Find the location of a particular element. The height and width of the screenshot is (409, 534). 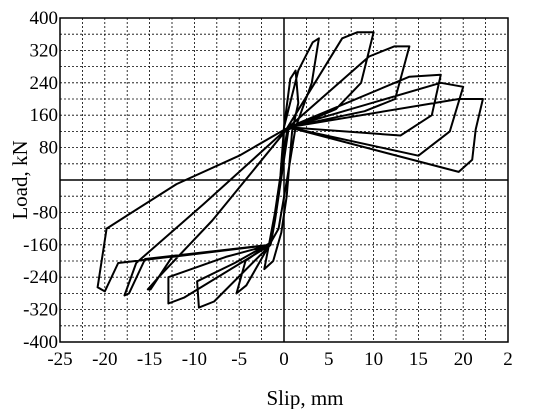

y-tick-label: 320 is located at coordinates (44, 50).